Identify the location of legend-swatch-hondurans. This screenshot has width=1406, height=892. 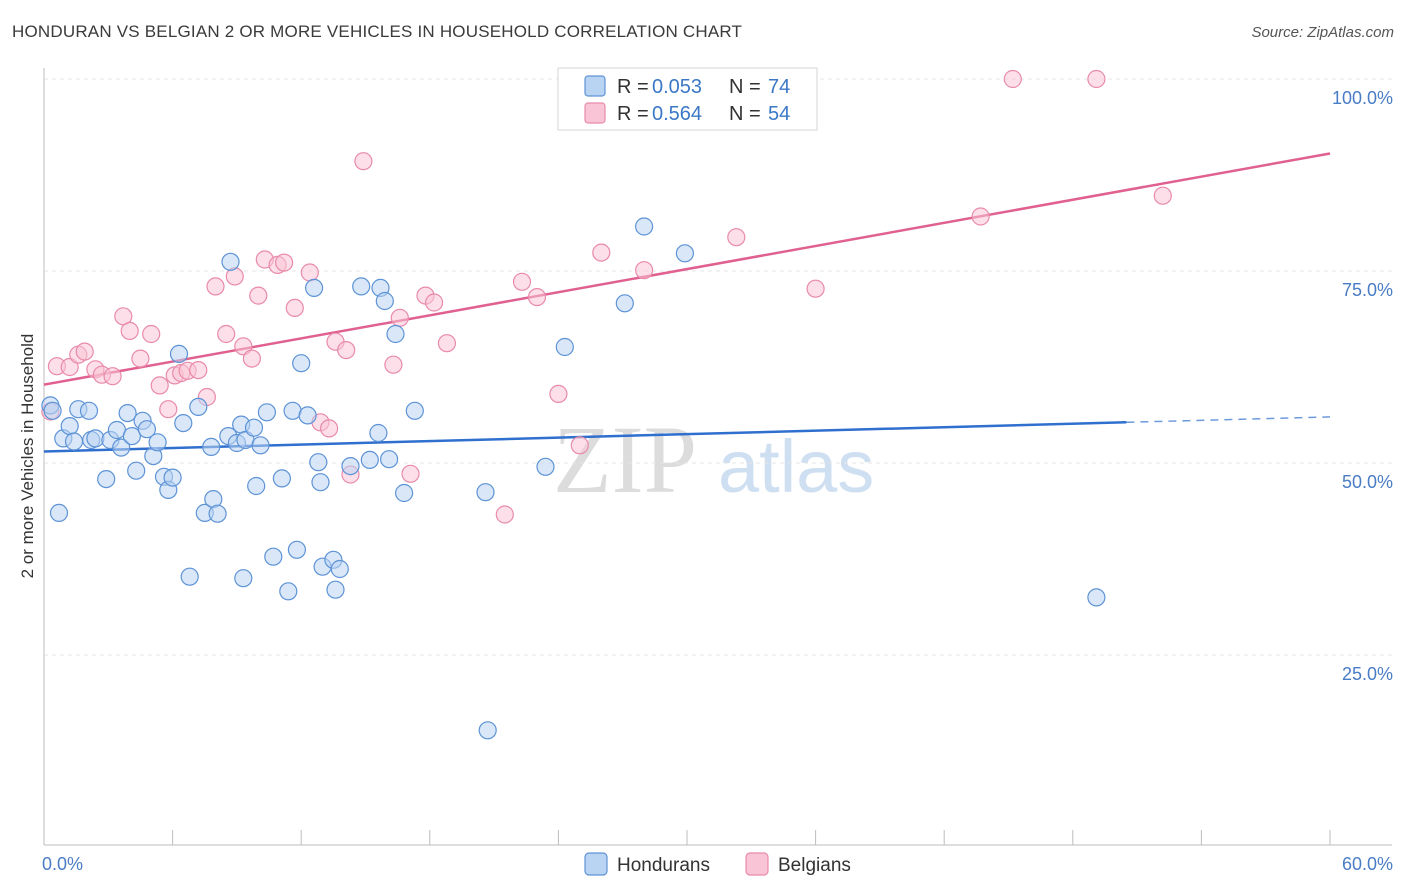
(595, 86).